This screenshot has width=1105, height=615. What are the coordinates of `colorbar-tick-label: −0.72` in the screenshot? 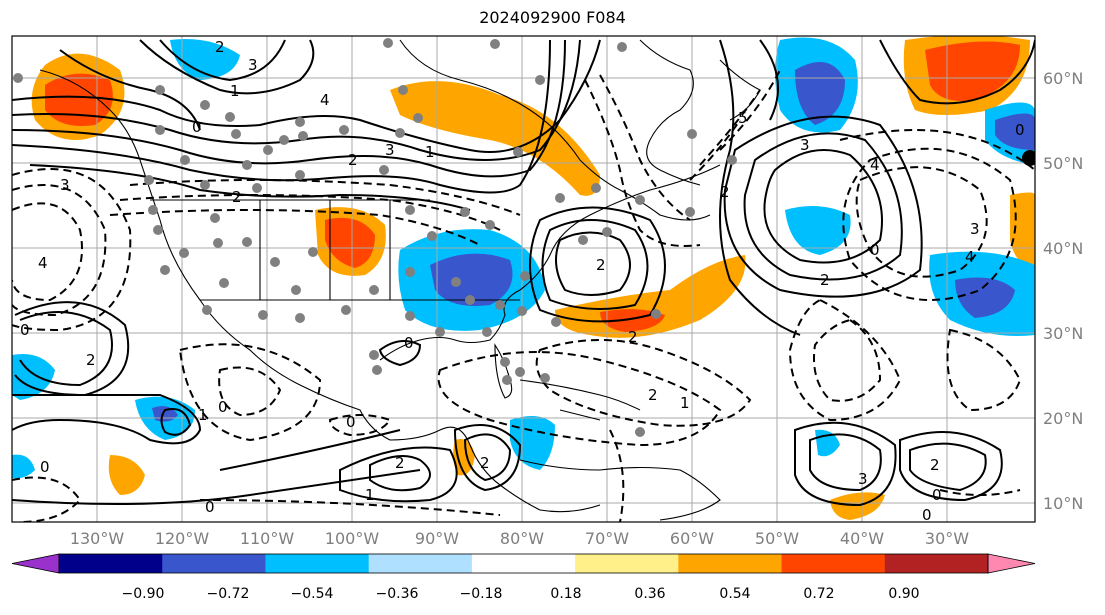 It's located at (228, 594).